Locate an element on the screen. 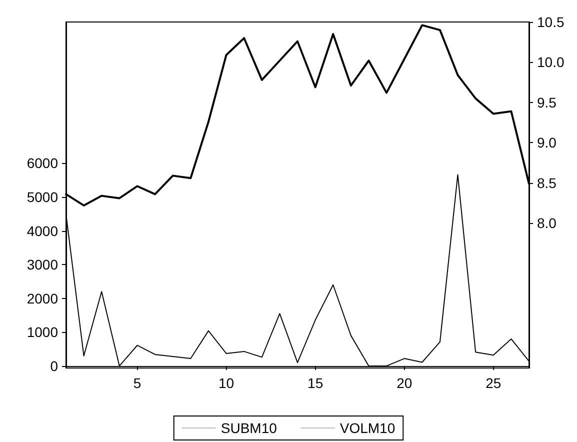 This screenshot has height=442, width=577. y2-tick-label: 10.5 is located at coordinates (550, 22).